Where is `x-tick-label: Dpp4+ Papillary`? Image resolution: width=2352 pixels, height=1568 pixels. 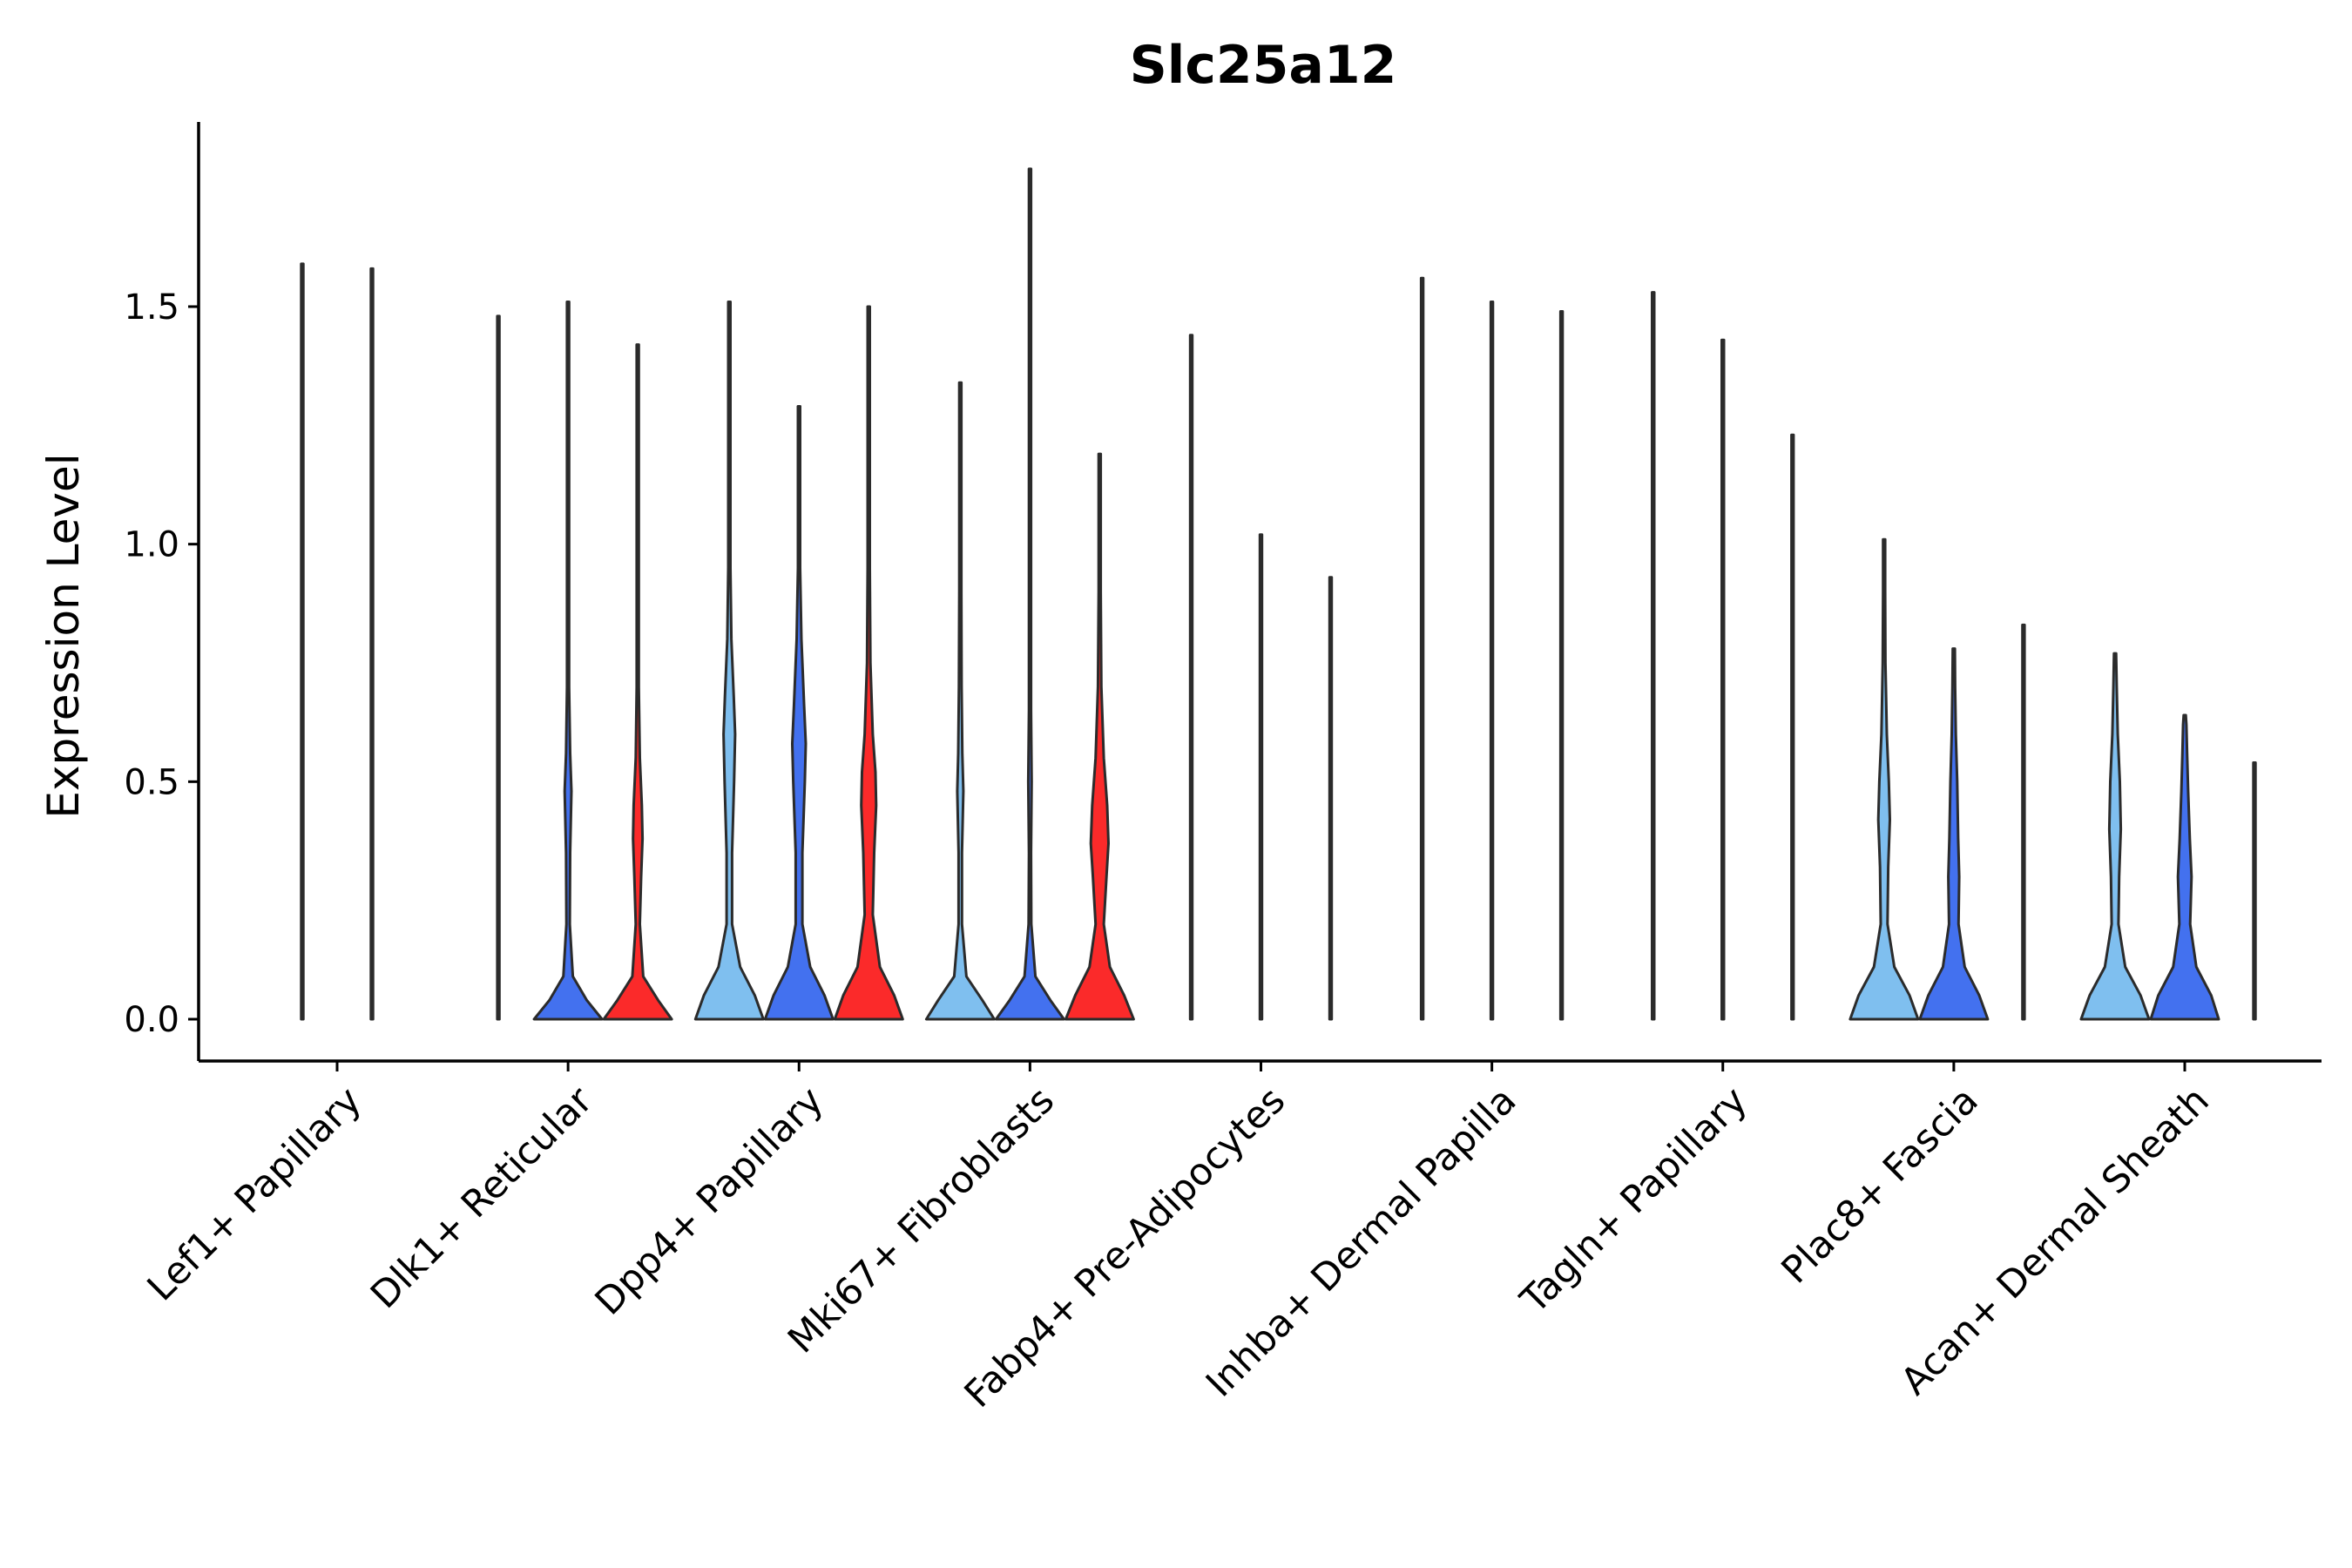 x-tick-label: Dpp4+ Papillary is located at coordinates (709, 1201).